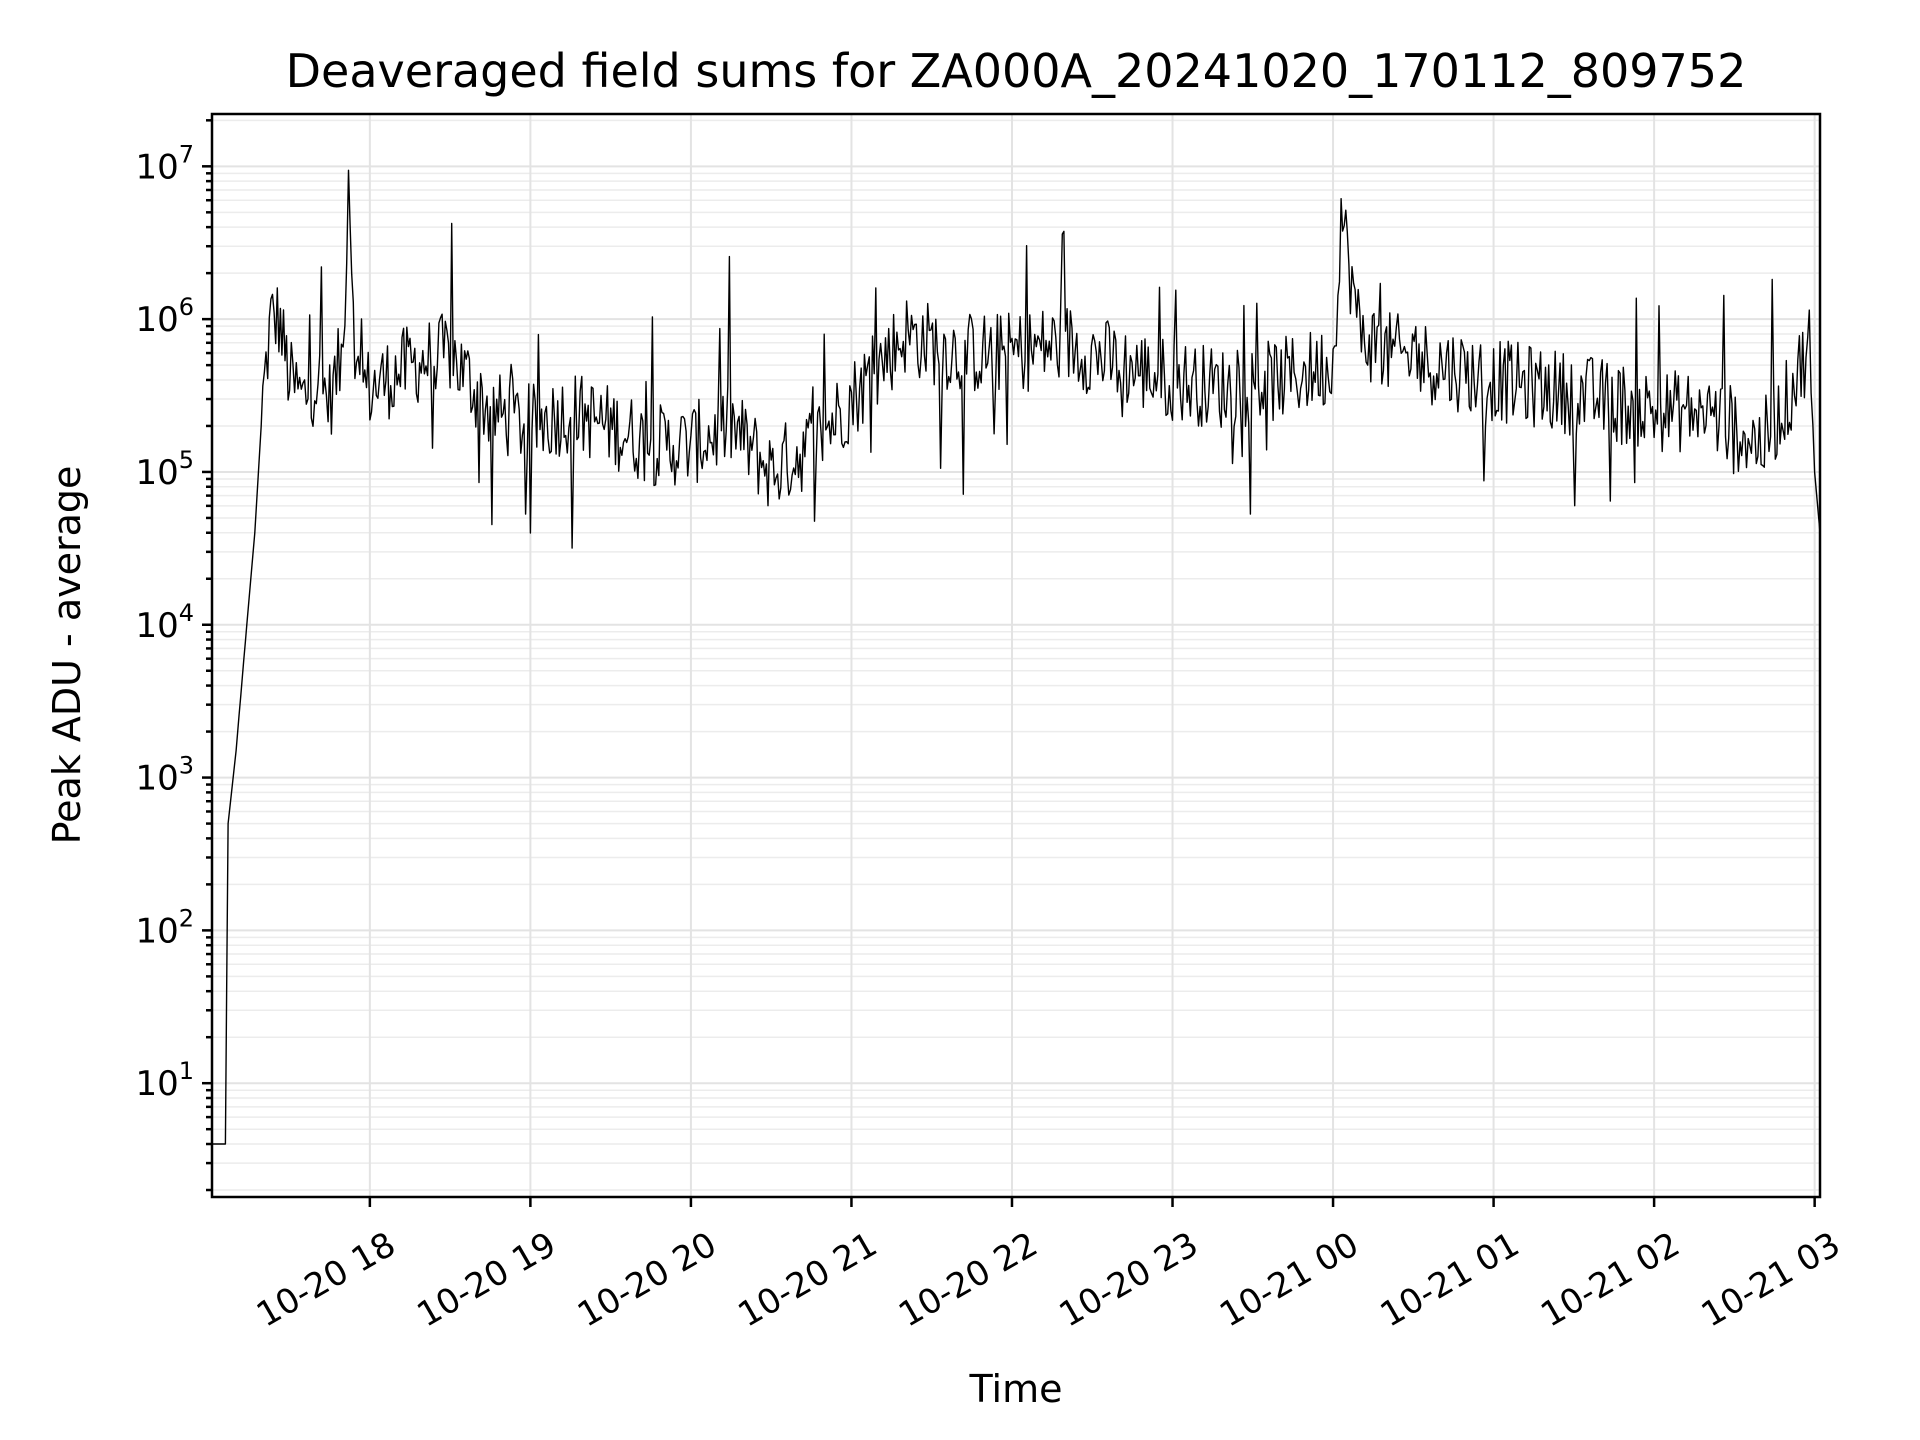 The width and height of the screenshot is (1920, 1440). What do you see at coordinates (968, 1279) in the screenshot?
I see `x-tick-label: 10-20 22` at bounding box center [968, 1279].